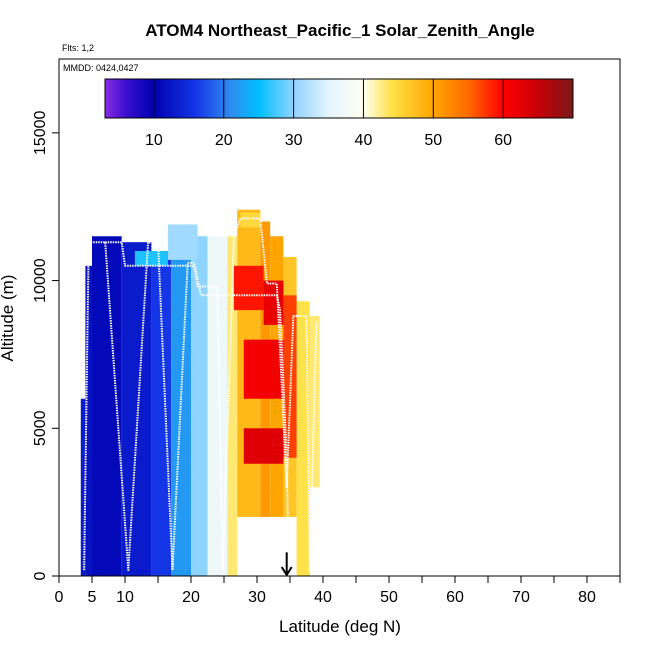 The height and width of the screenshot is (650, 650). What do you see at coordinates (338, 591) in the screenshot?
I see `x-axis: 0 5 10 20 30 40 50 60 70 80` at bounding box center [338, 591].